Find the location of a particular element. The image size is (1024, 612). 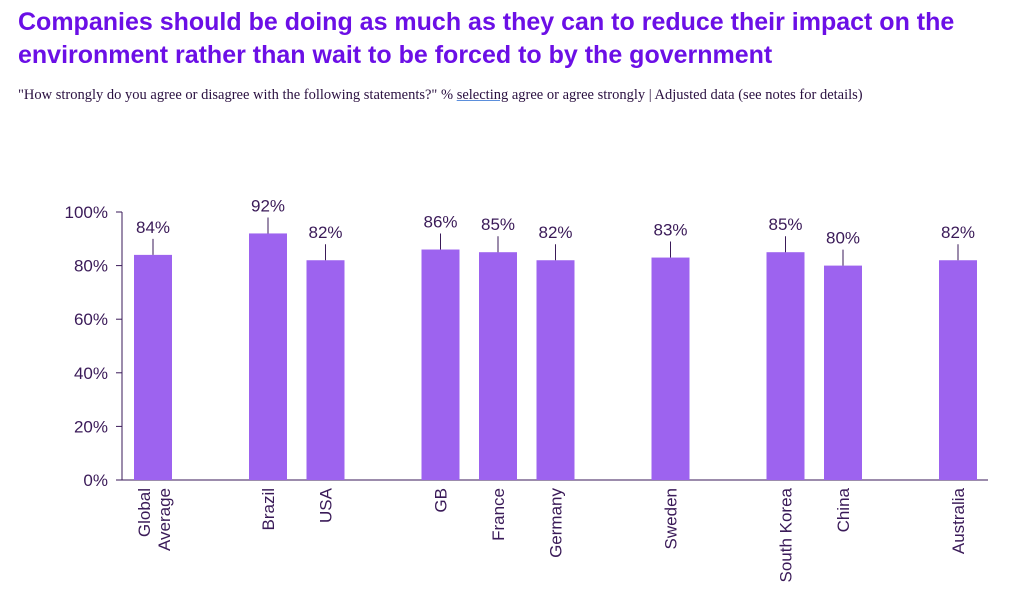

y-tick-label: 0% is located at coordinates (95, 480).